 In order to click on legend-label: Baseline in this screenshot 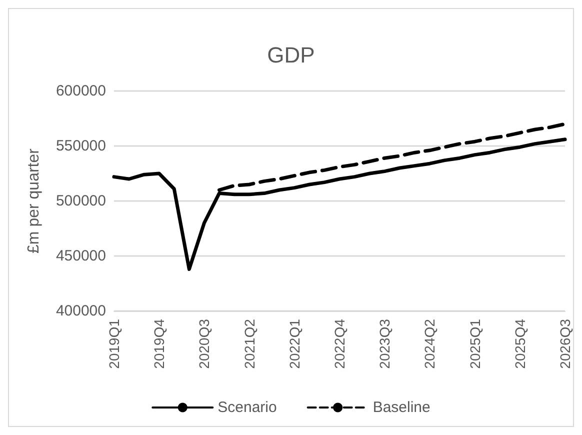, I will do `click(401, 407)`.